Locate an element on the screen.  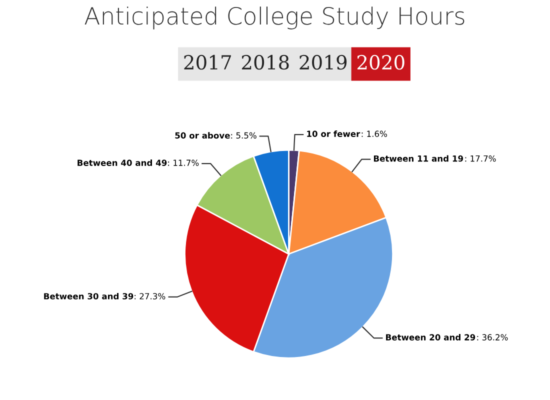
chart-title: Anticipated College Study Hours is located at coordinates (274, 18).